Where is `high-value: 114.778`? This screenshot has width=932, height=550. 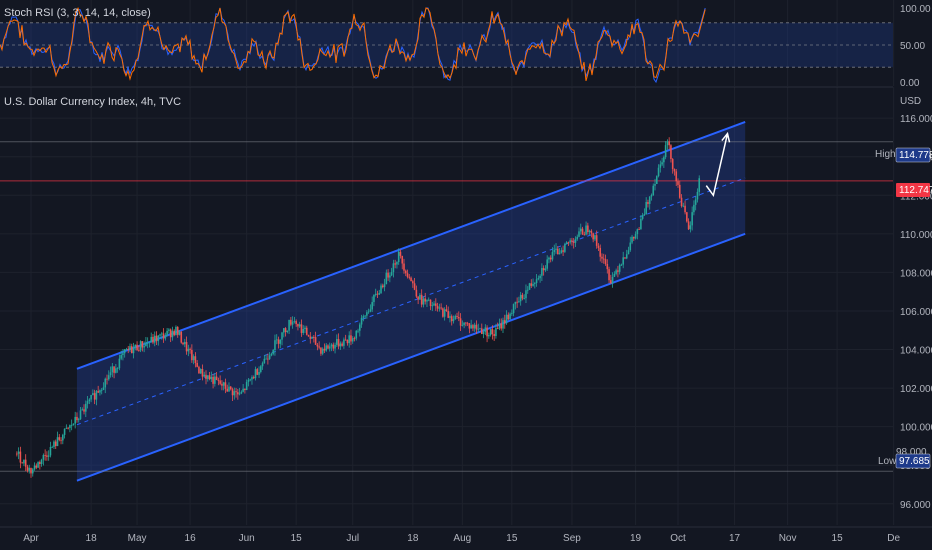 high-value: 114.778 is located at coordinates (915, 155).